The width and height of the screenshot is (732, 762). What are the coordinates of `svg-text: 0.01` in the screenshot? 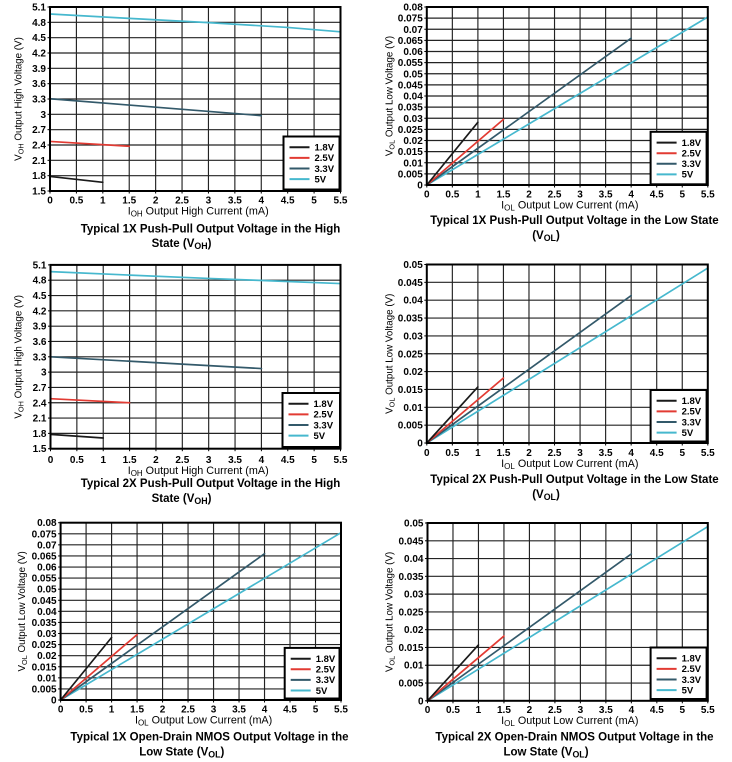 It's located at (47, 678).